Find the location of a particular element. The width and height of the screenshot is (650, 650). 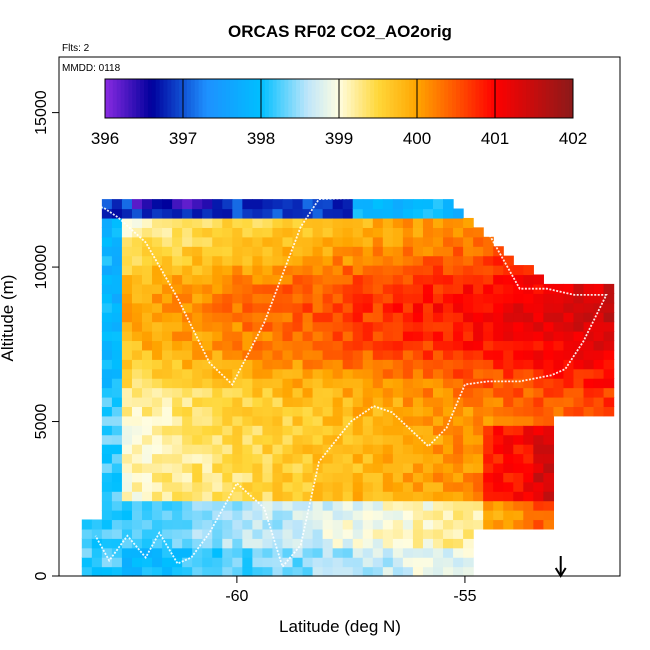

x-tick-label: -60 is located at coordinates (236, 596).